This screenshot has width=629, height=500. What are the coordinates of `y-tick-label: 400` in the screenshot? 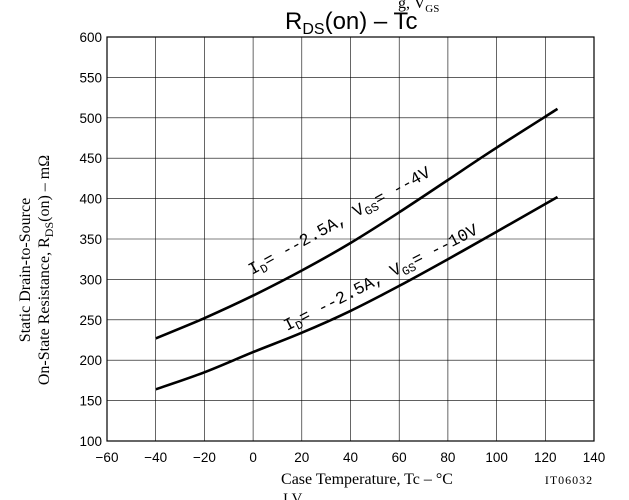 It's located at (90, 199).